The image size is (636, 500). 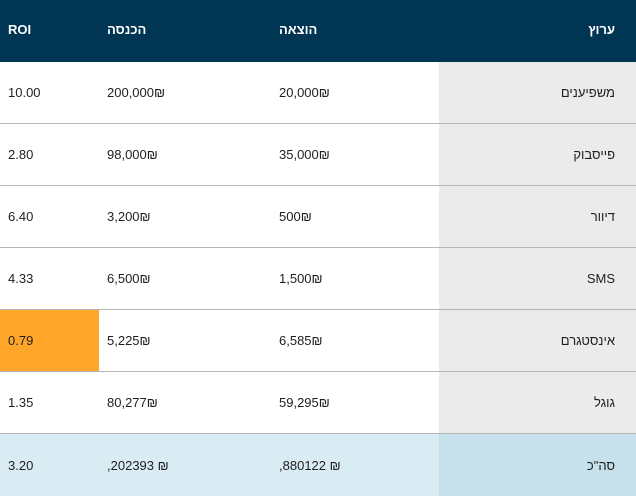 I want to click on cell-expense: 6,585₪, so click(x=301, y=340).